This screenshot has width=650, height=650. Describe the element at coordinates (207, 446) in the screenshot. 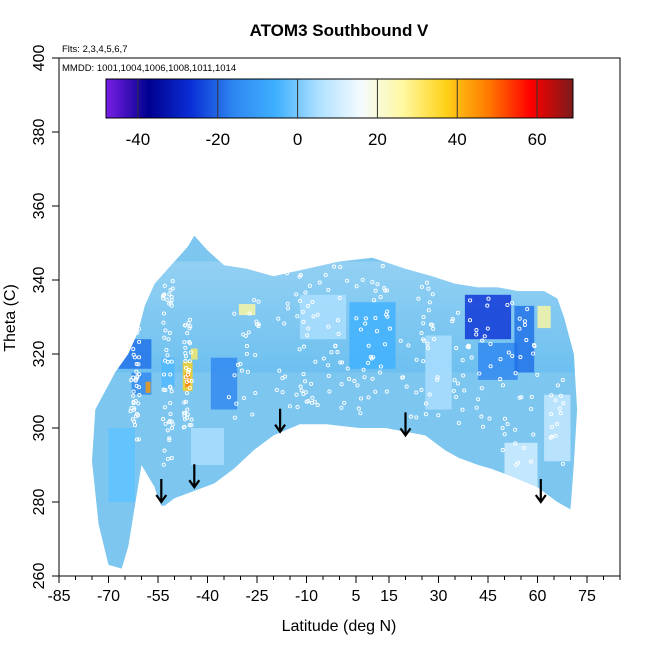

I see `field-patch` at that location.